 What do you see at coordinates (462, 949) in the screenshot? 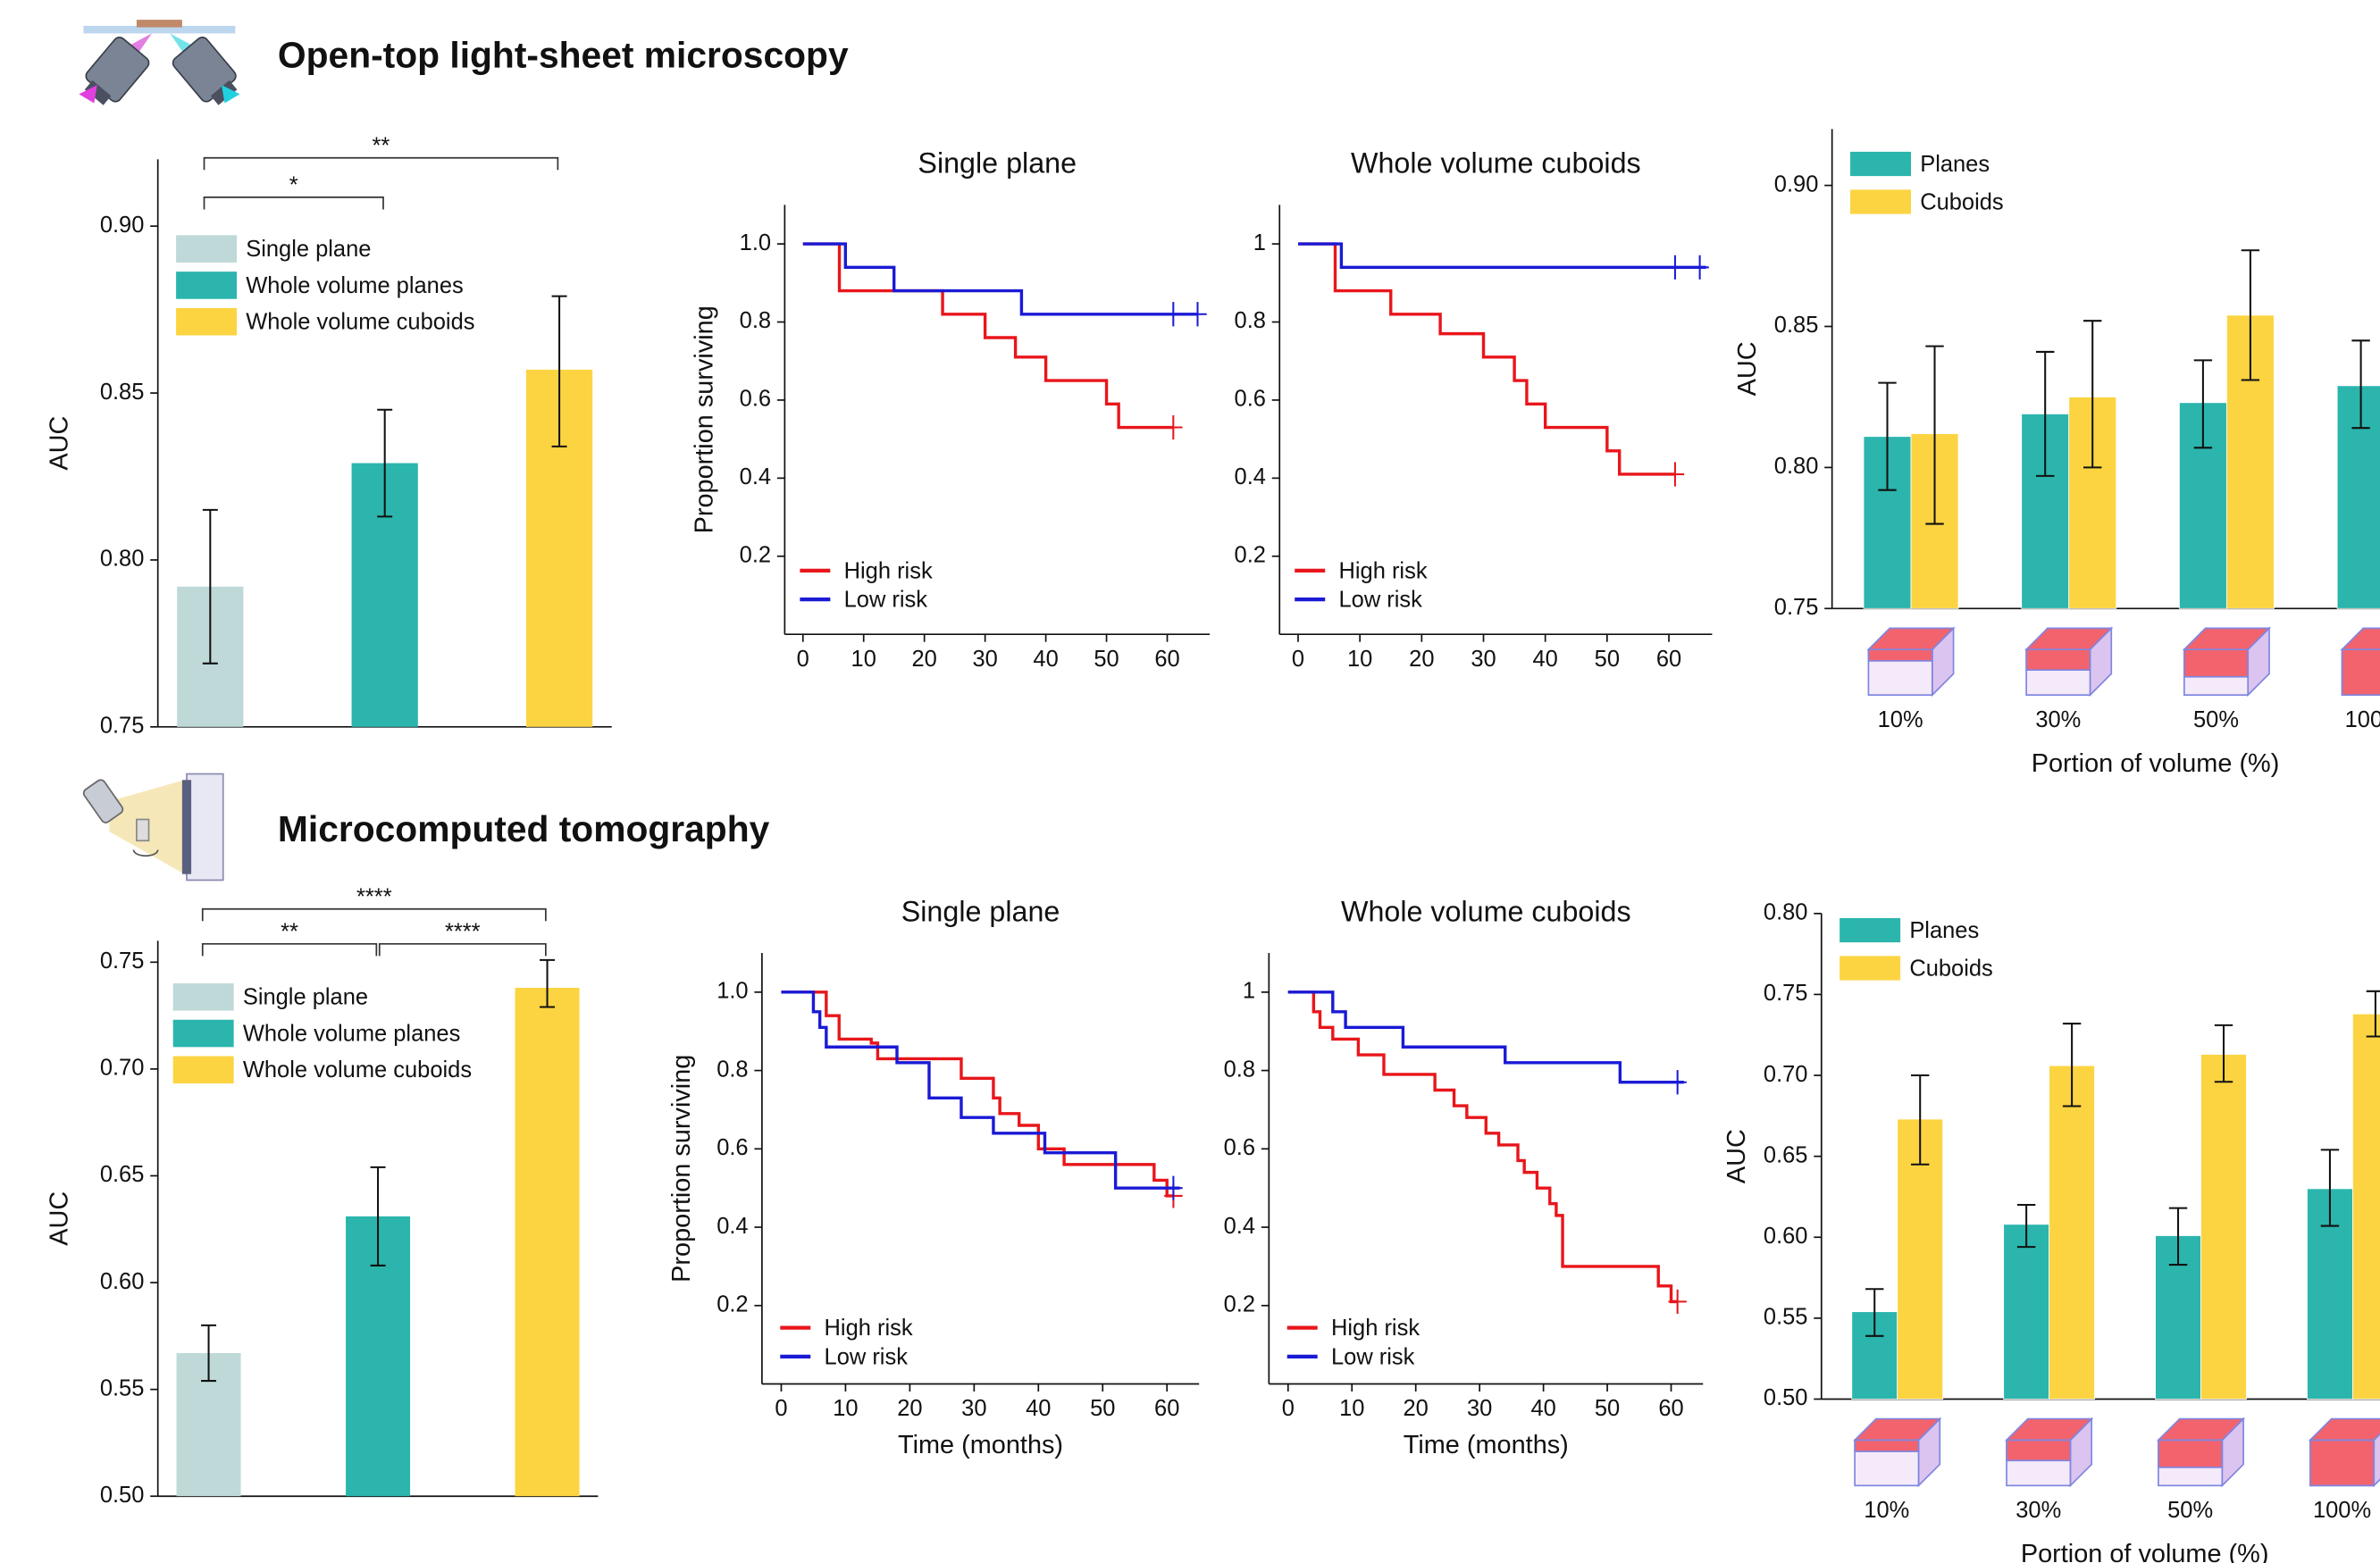
I see `significance-bracket` at bounding box center [462, 949].